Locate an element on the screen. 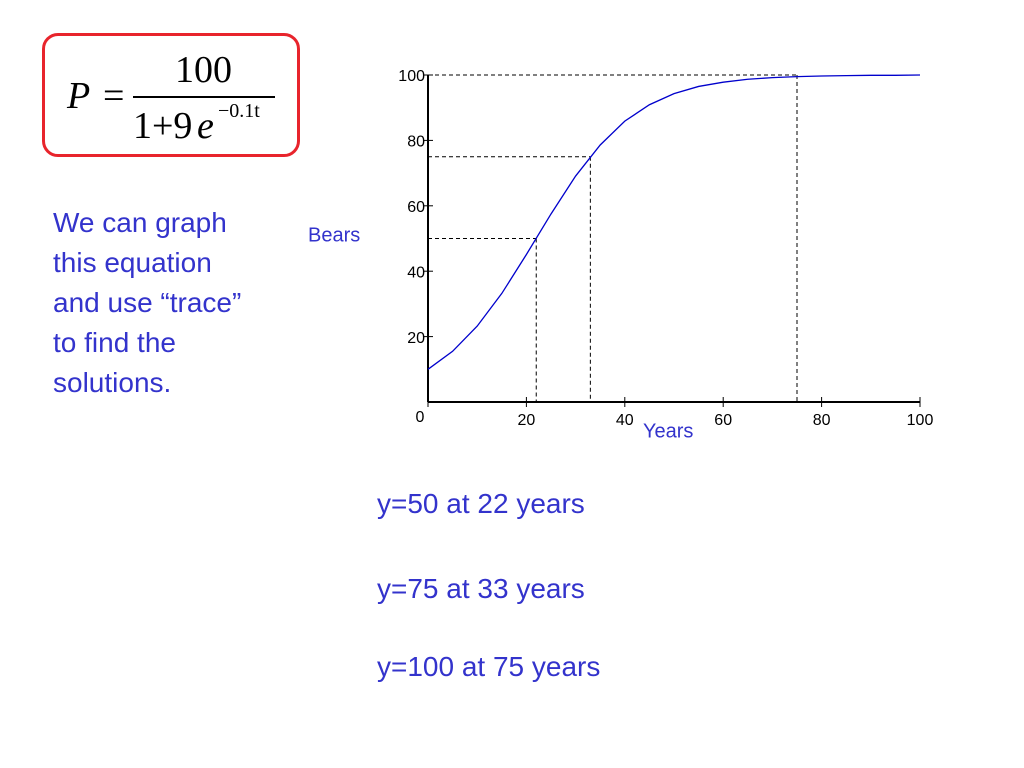  text-line: solutions. is located at coordinates (112, 382).